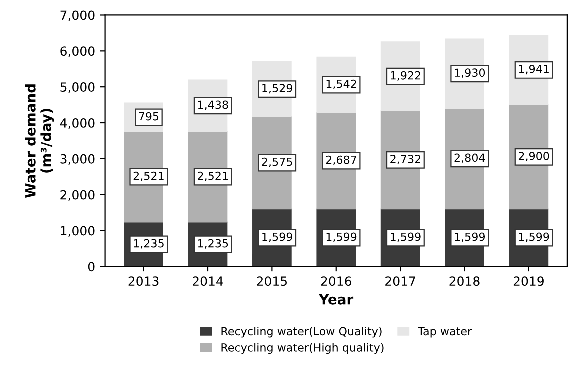 This screenshot has height=381, width=585. Describe the element at coordinates (77, 52) in the screenshot. I see `y-tick-label: 6,000` at that location.